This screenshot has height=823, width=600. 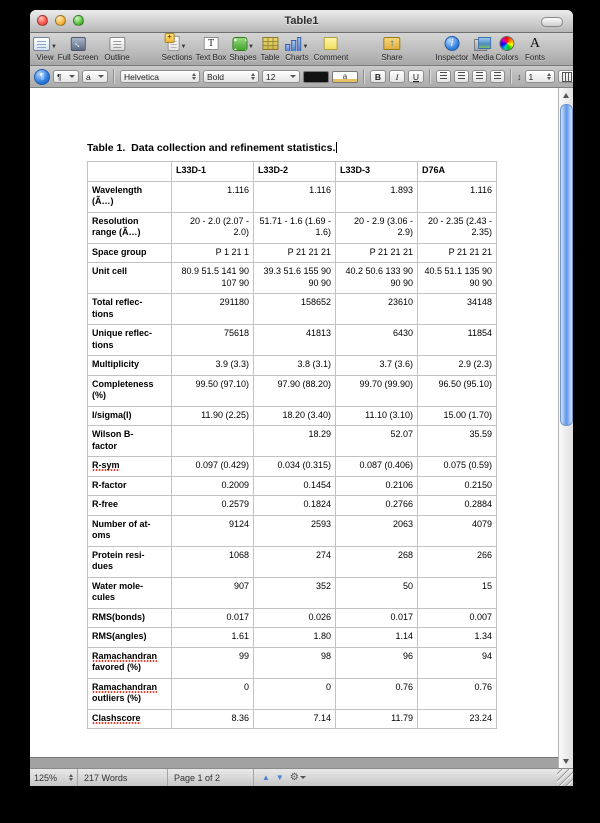 I want to click on toolbar-button-sections: ▼ Sections, so click(x=177, y=47).